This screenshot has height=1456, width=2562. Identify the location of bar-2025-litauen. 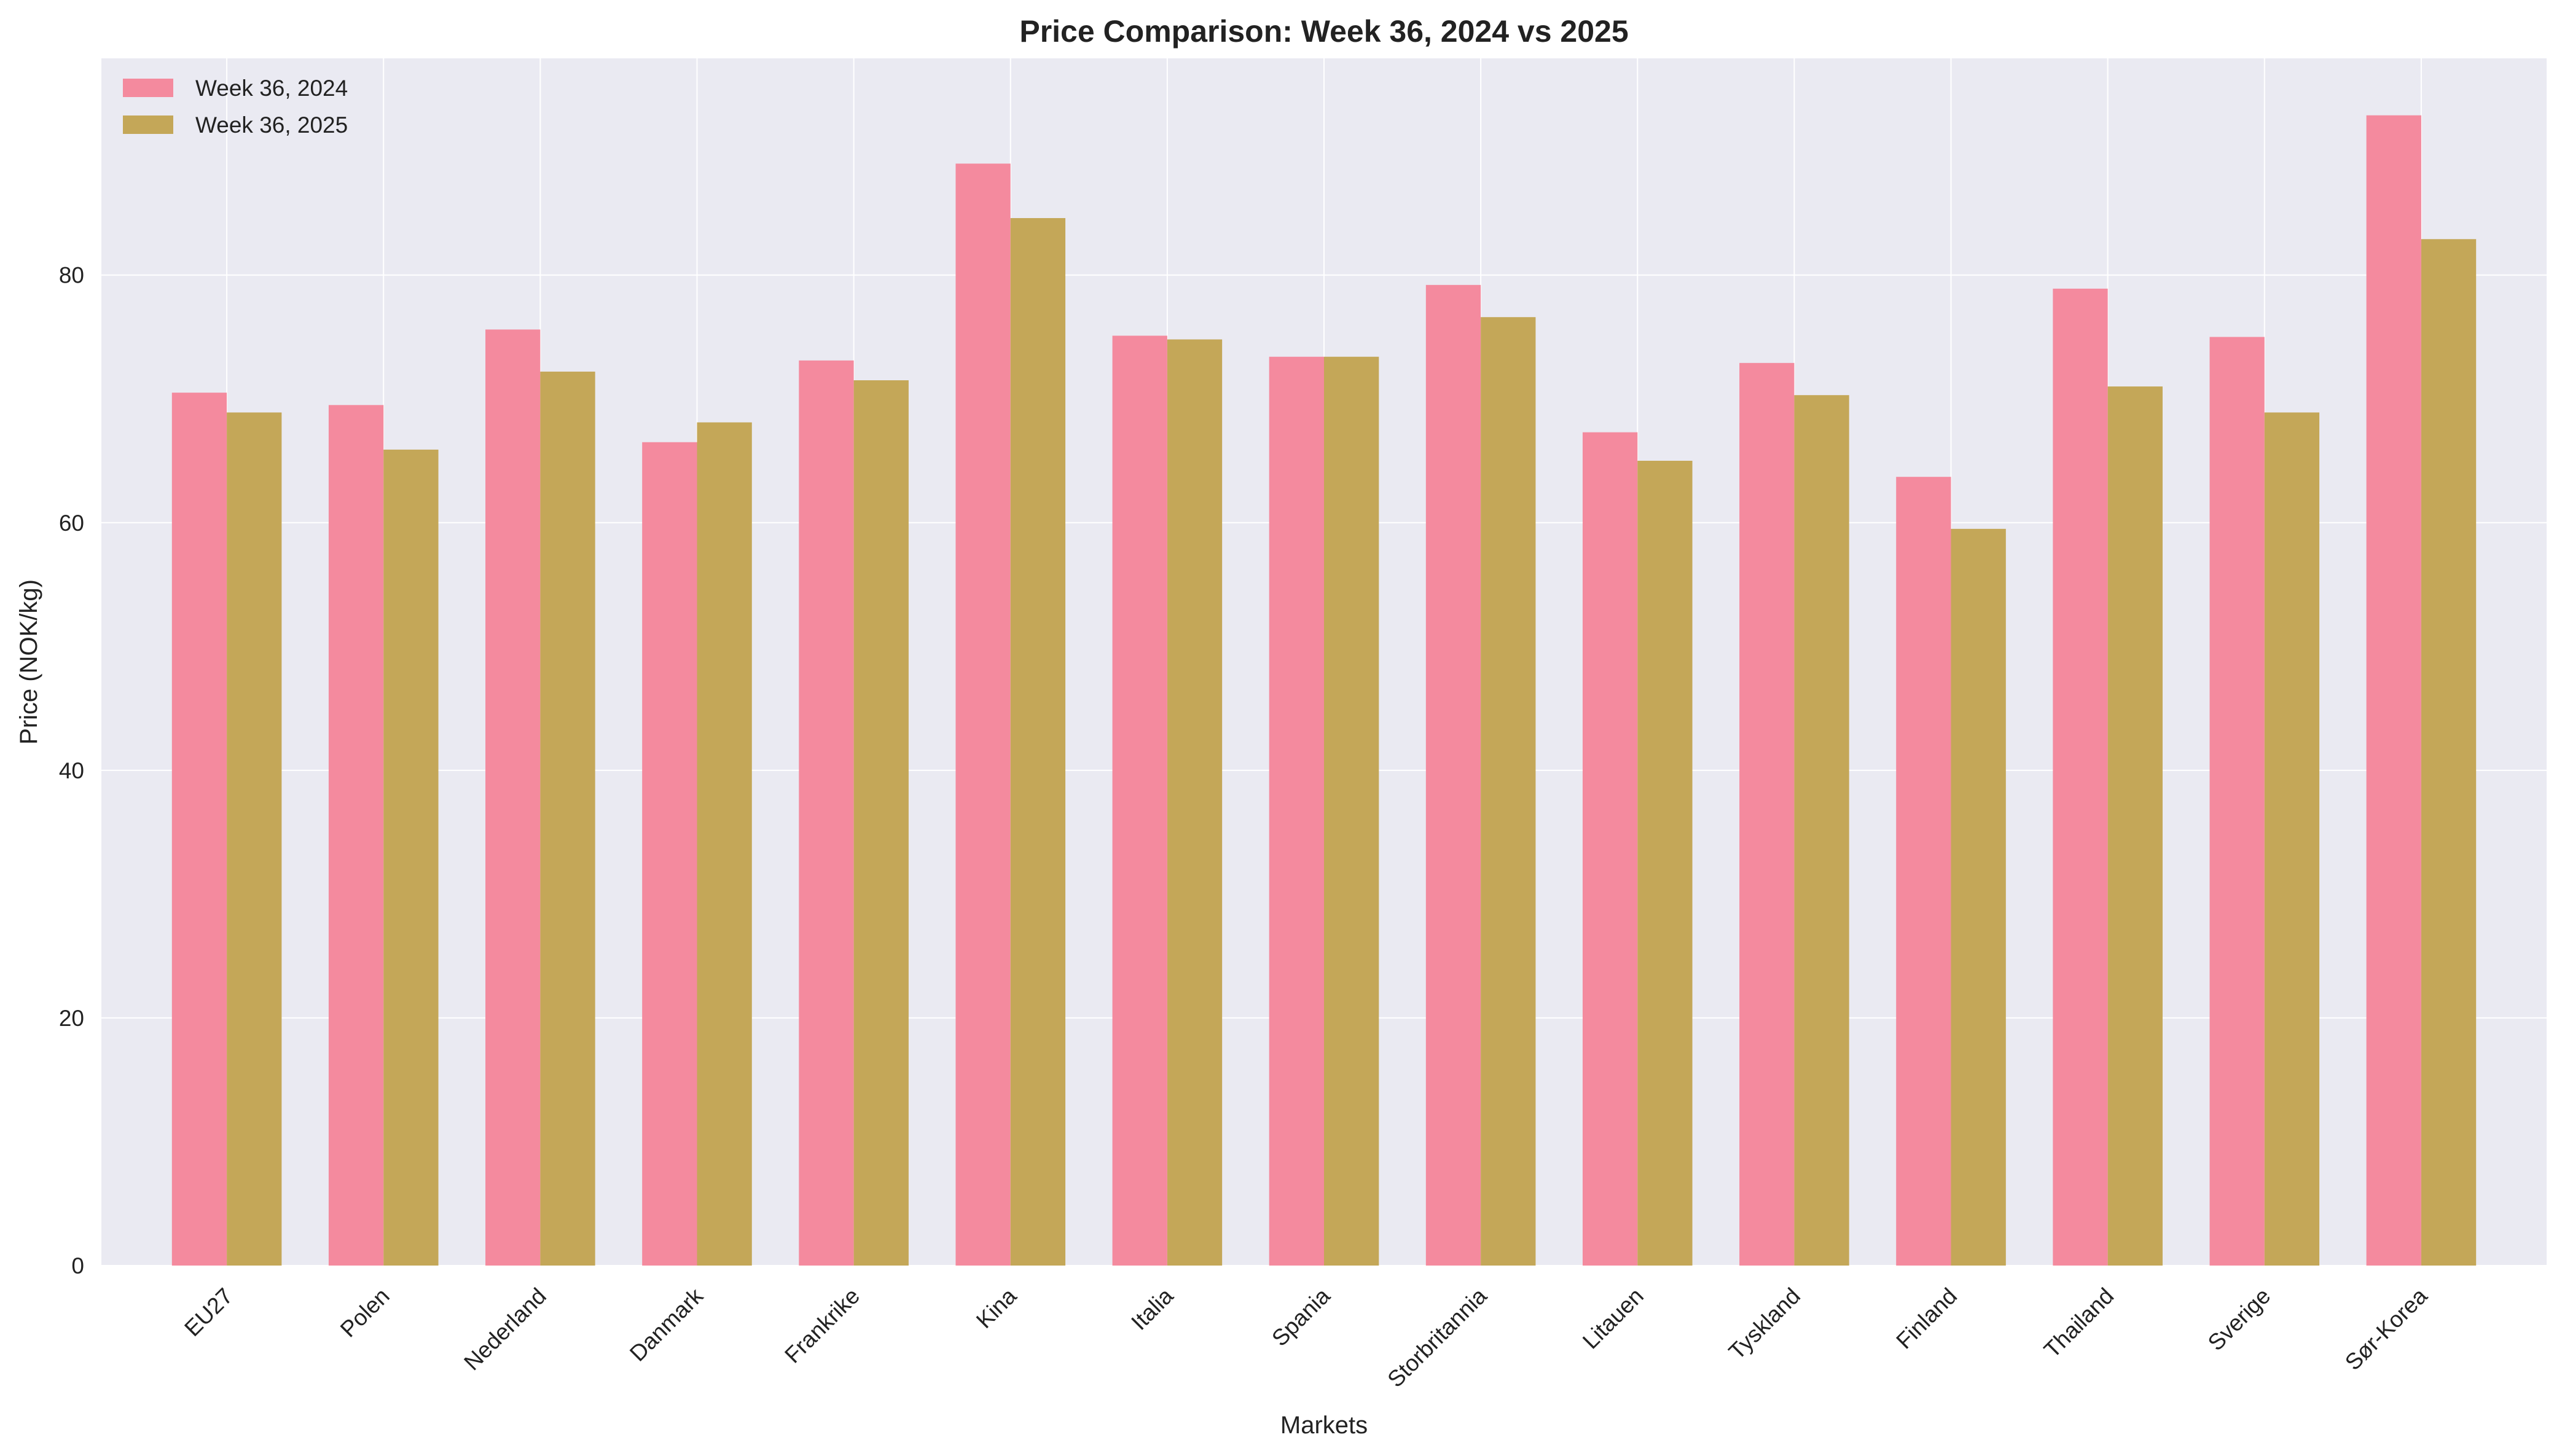
(1665, 863).